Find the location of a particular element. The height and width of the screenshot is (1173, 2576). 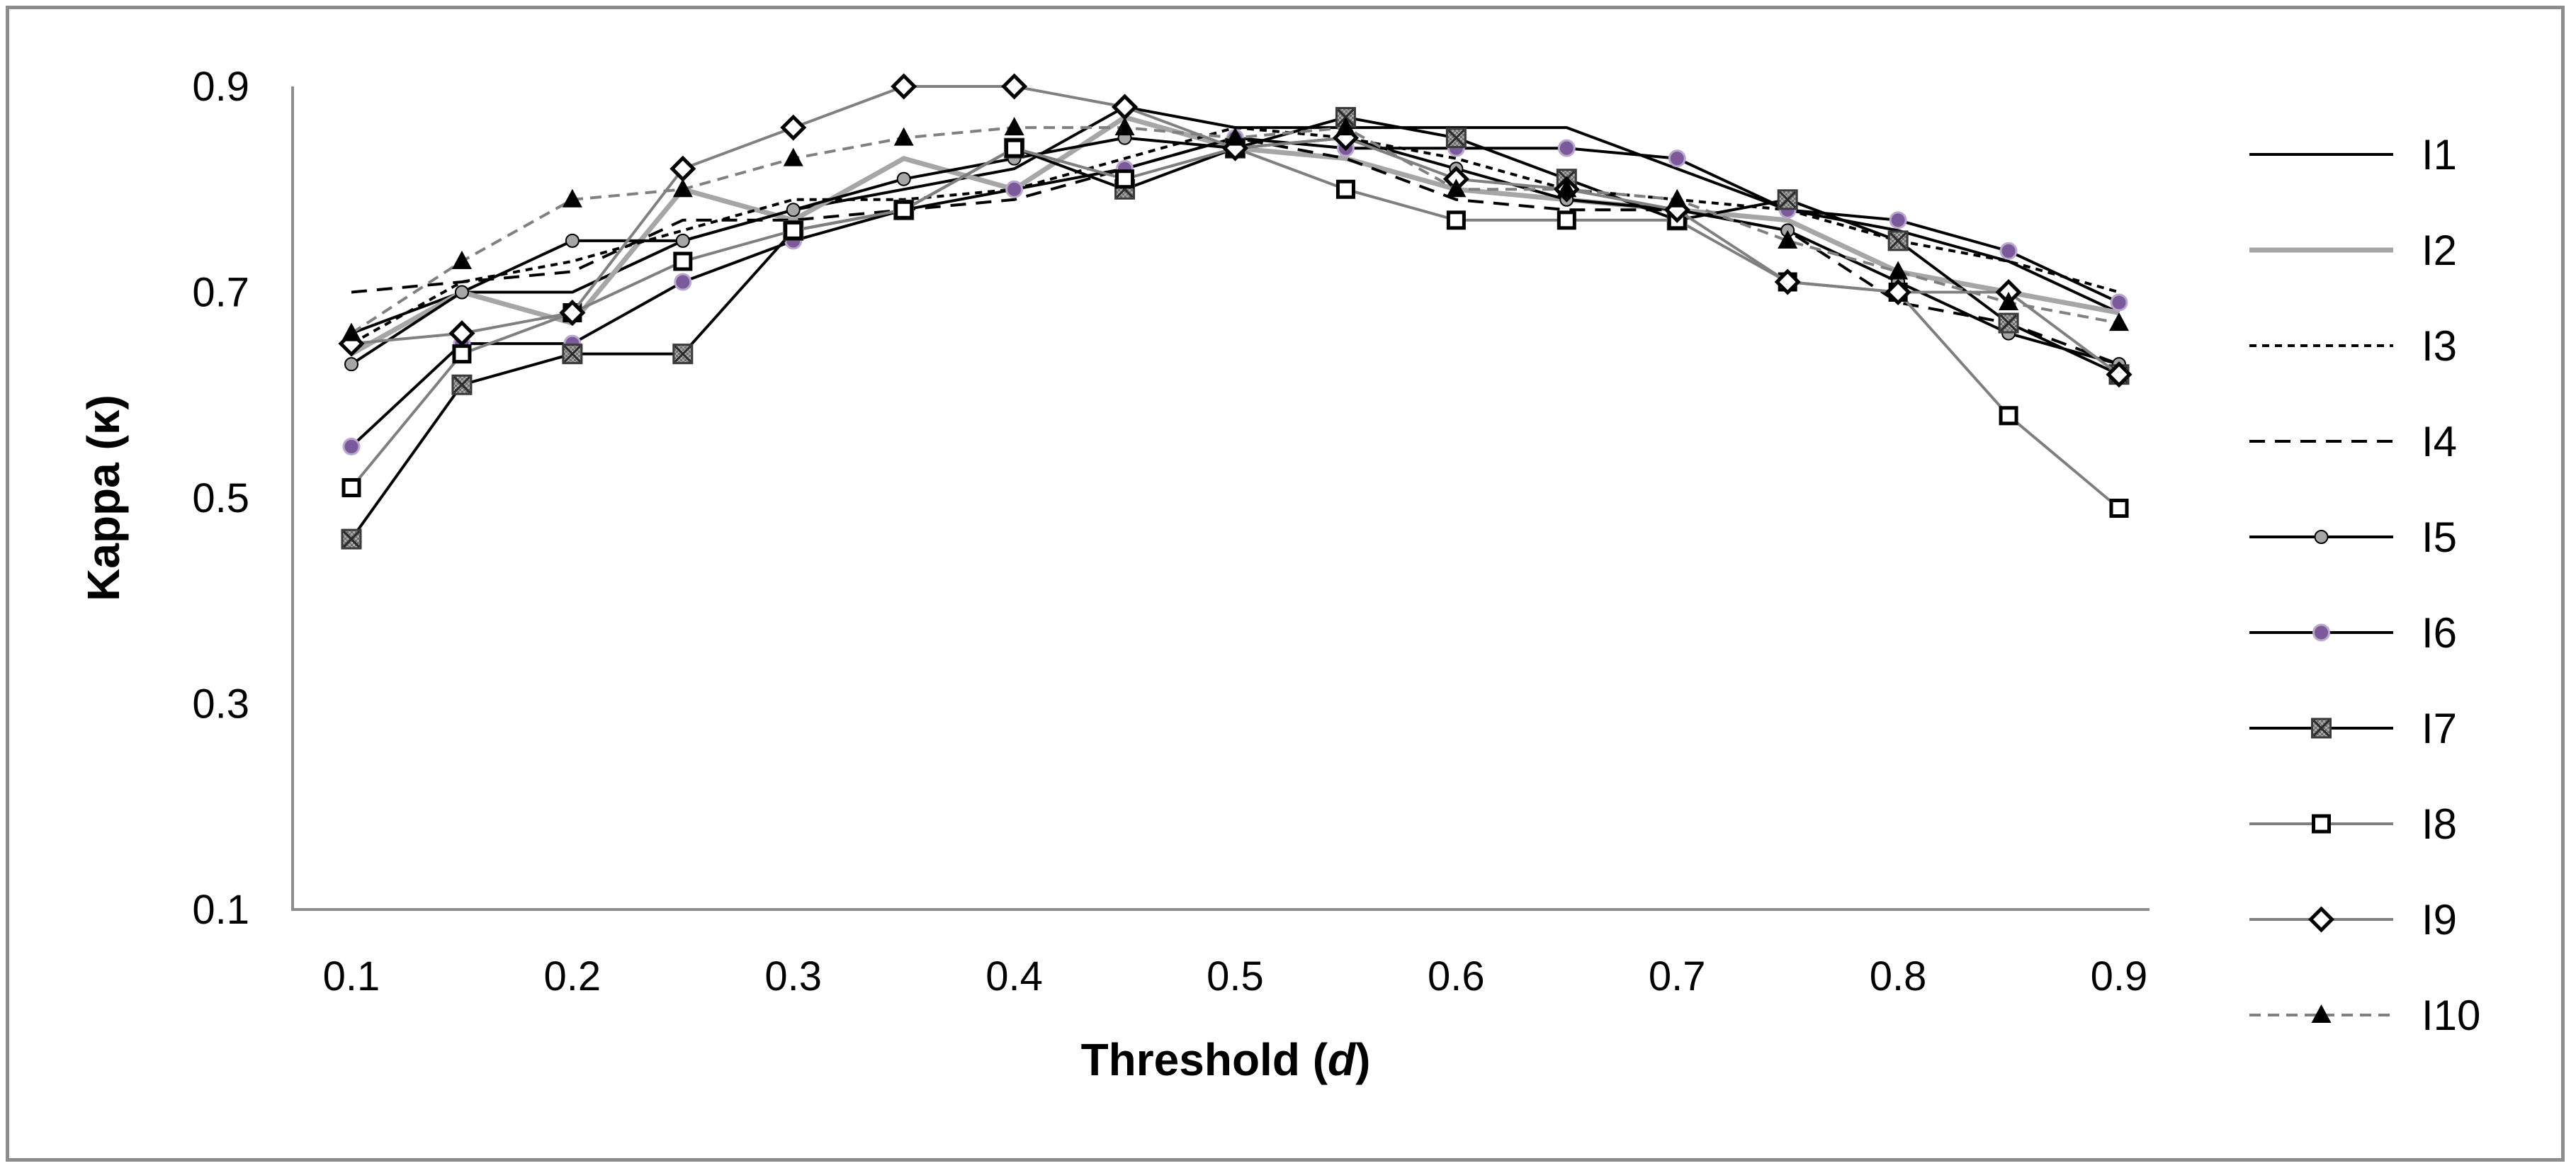

legend-label-i8: I8 is located at coordinates (2439, 824).